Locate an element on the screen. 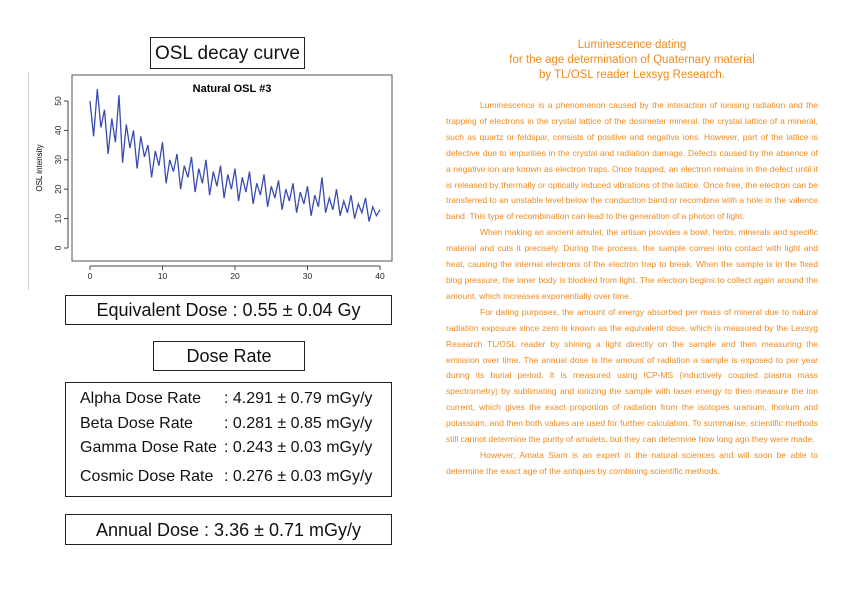 The height and width of the screenshot is (595, 842). x-tick-label: 30 is located at coordinates (308, 276).